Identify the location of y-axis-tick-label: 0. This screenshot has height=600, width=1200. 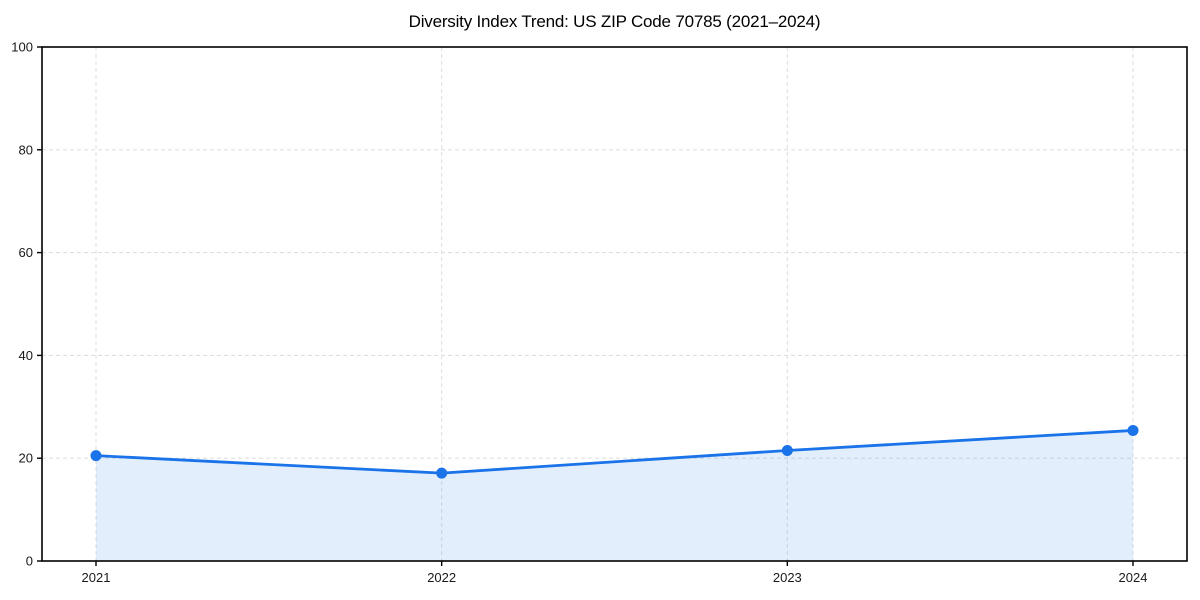
(29, 561).